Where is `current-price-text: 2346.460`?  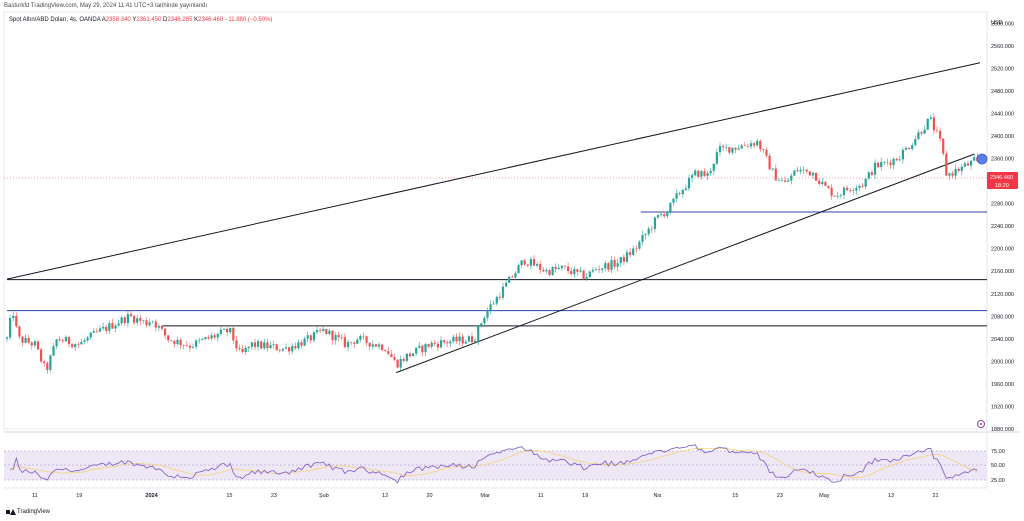
current-price-text: 2346.460 is located at coordinates (1001, 178).